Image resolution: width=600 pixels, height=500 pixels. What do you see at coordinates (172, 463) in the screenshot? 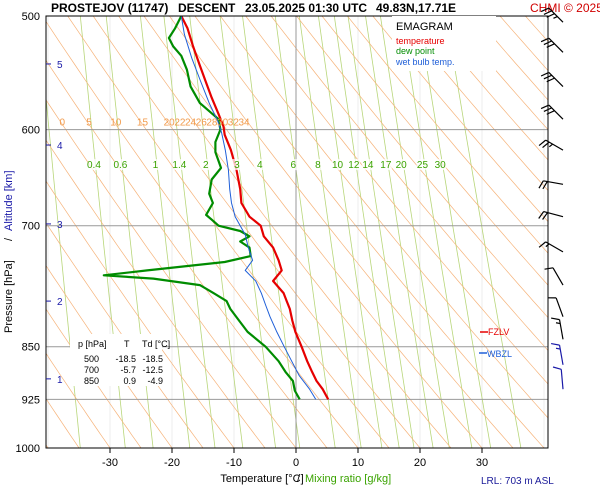
I see `x-tick-label: -20` at bounding box center [172, 463].